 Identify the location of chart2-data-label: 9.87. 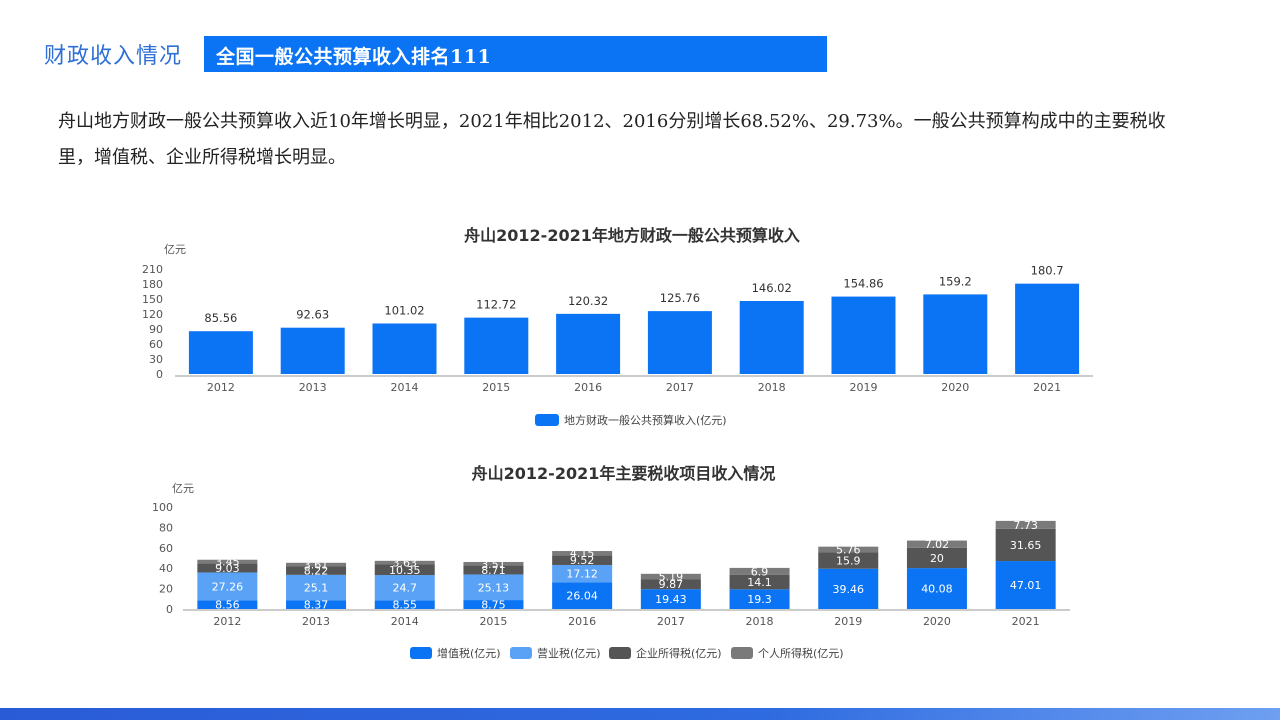
(671, 584).